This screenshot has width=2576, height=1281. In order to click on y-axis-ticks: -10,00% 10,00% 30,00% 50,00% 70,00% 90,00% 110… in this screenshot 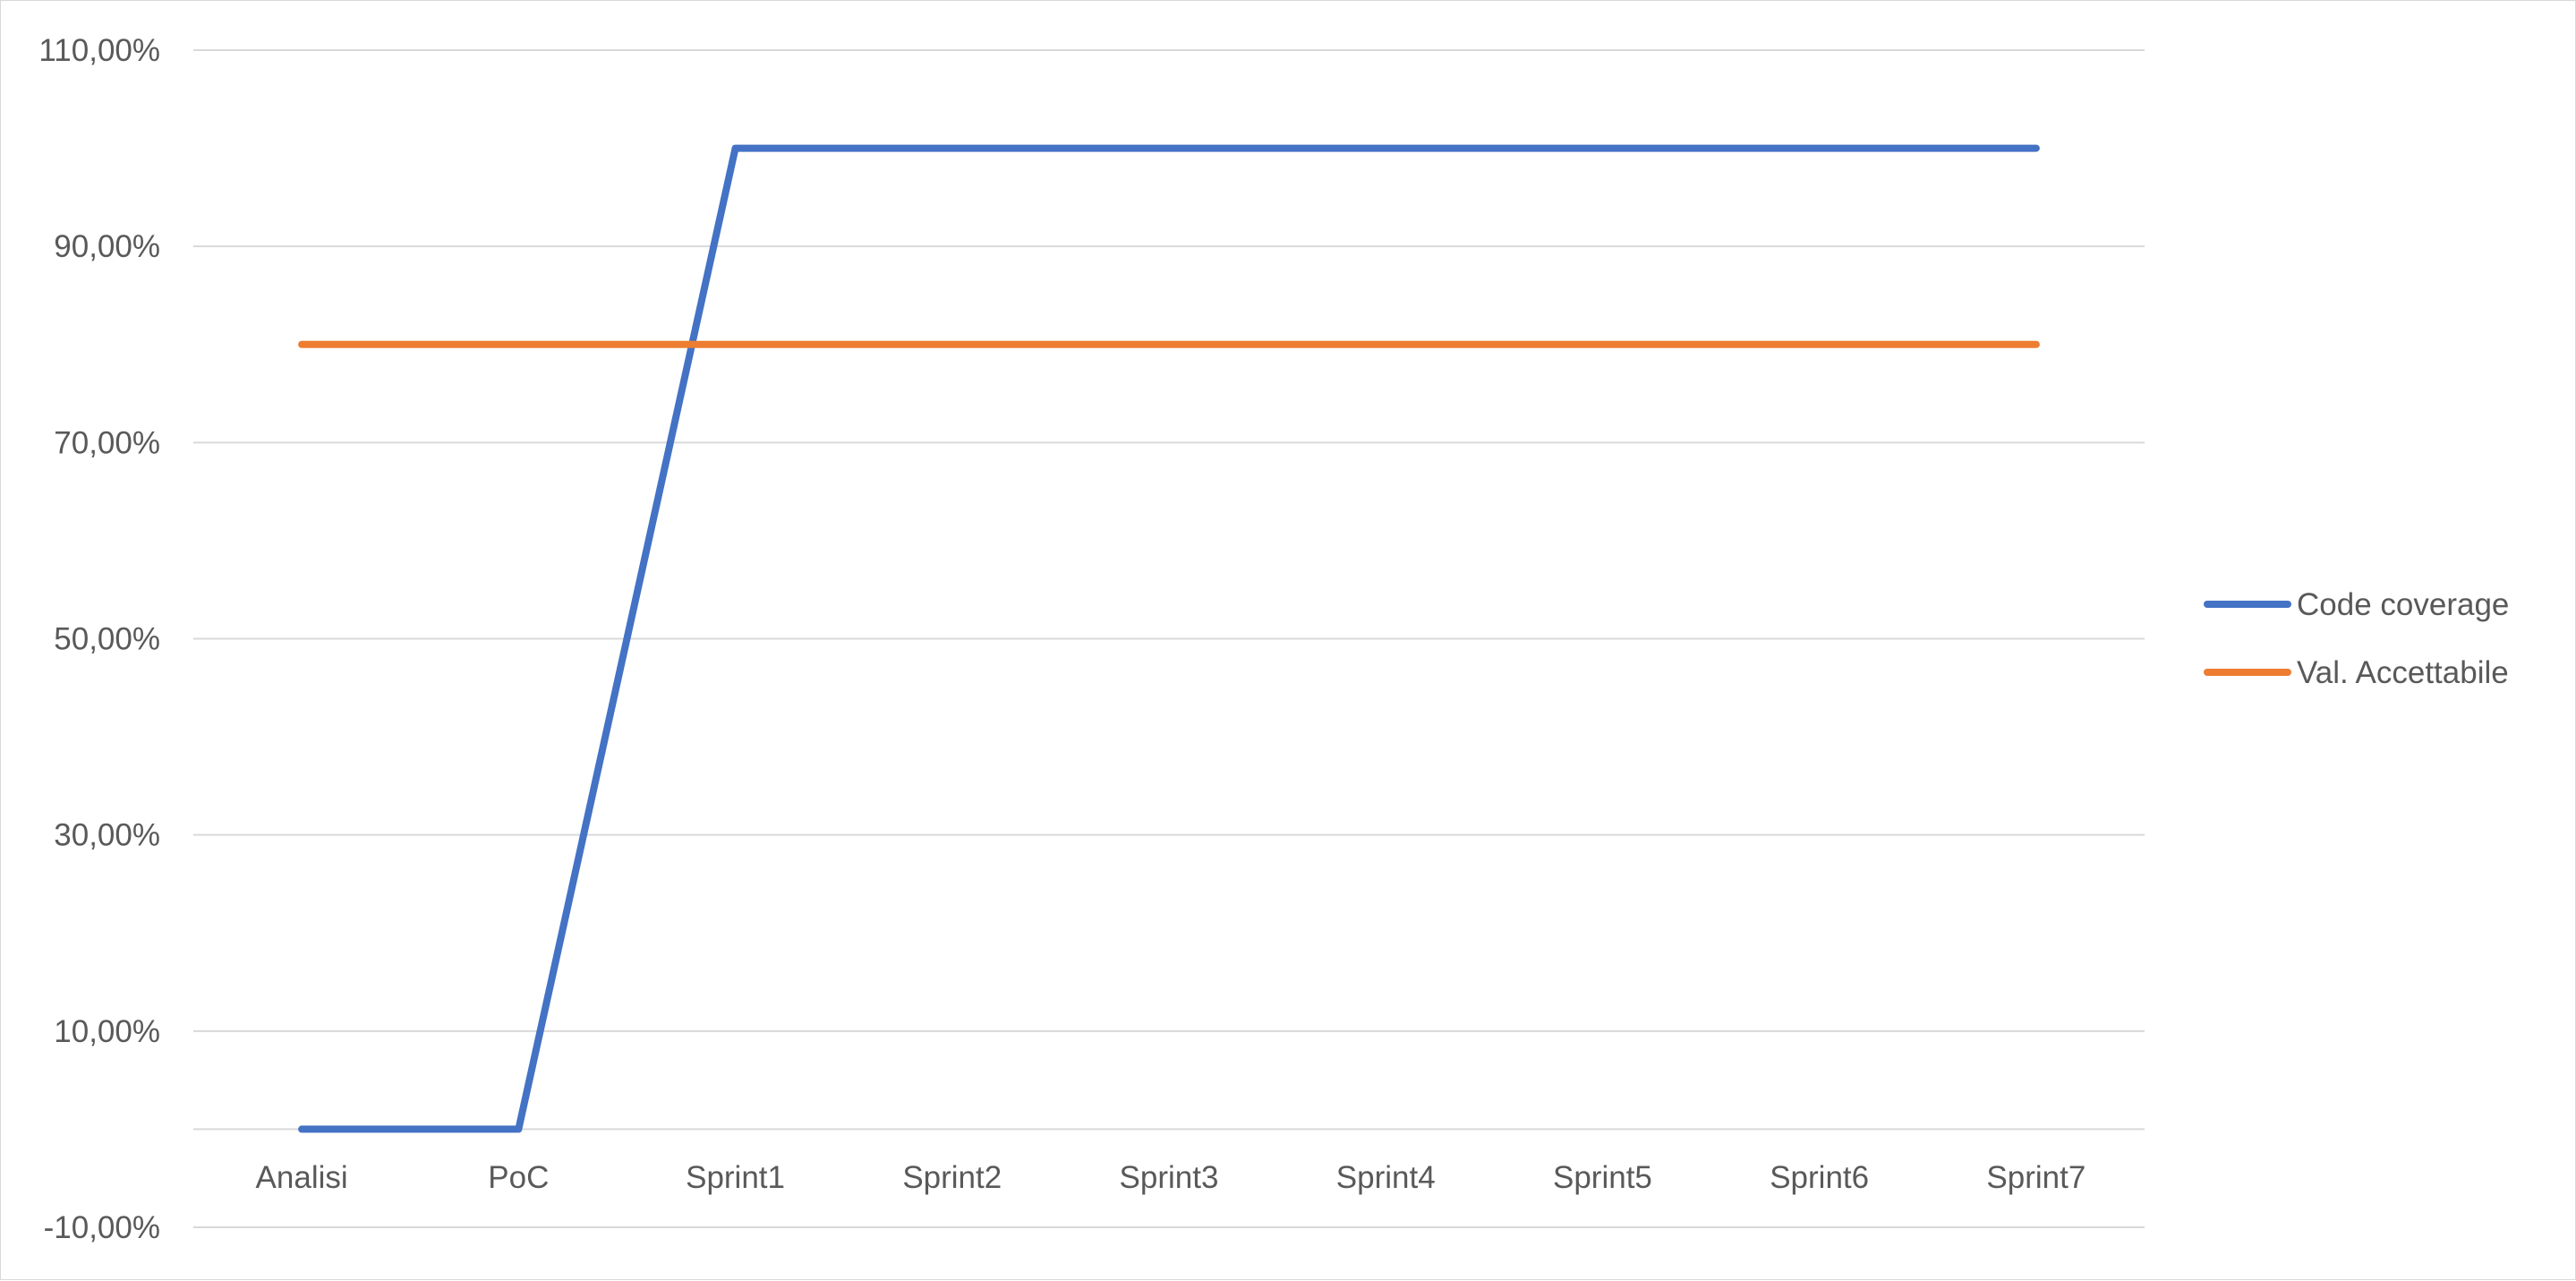, I will do `click(99, 639)`.